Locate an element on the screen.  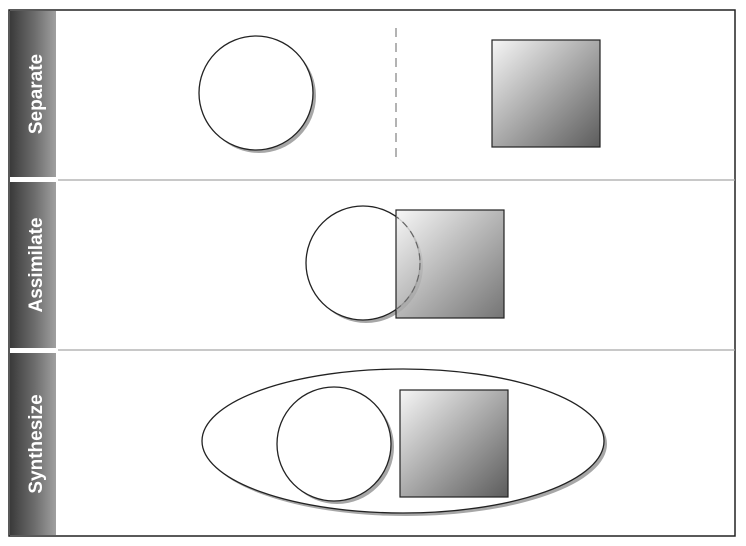
row-label-text: Separate is located at coordinates (36, 94).